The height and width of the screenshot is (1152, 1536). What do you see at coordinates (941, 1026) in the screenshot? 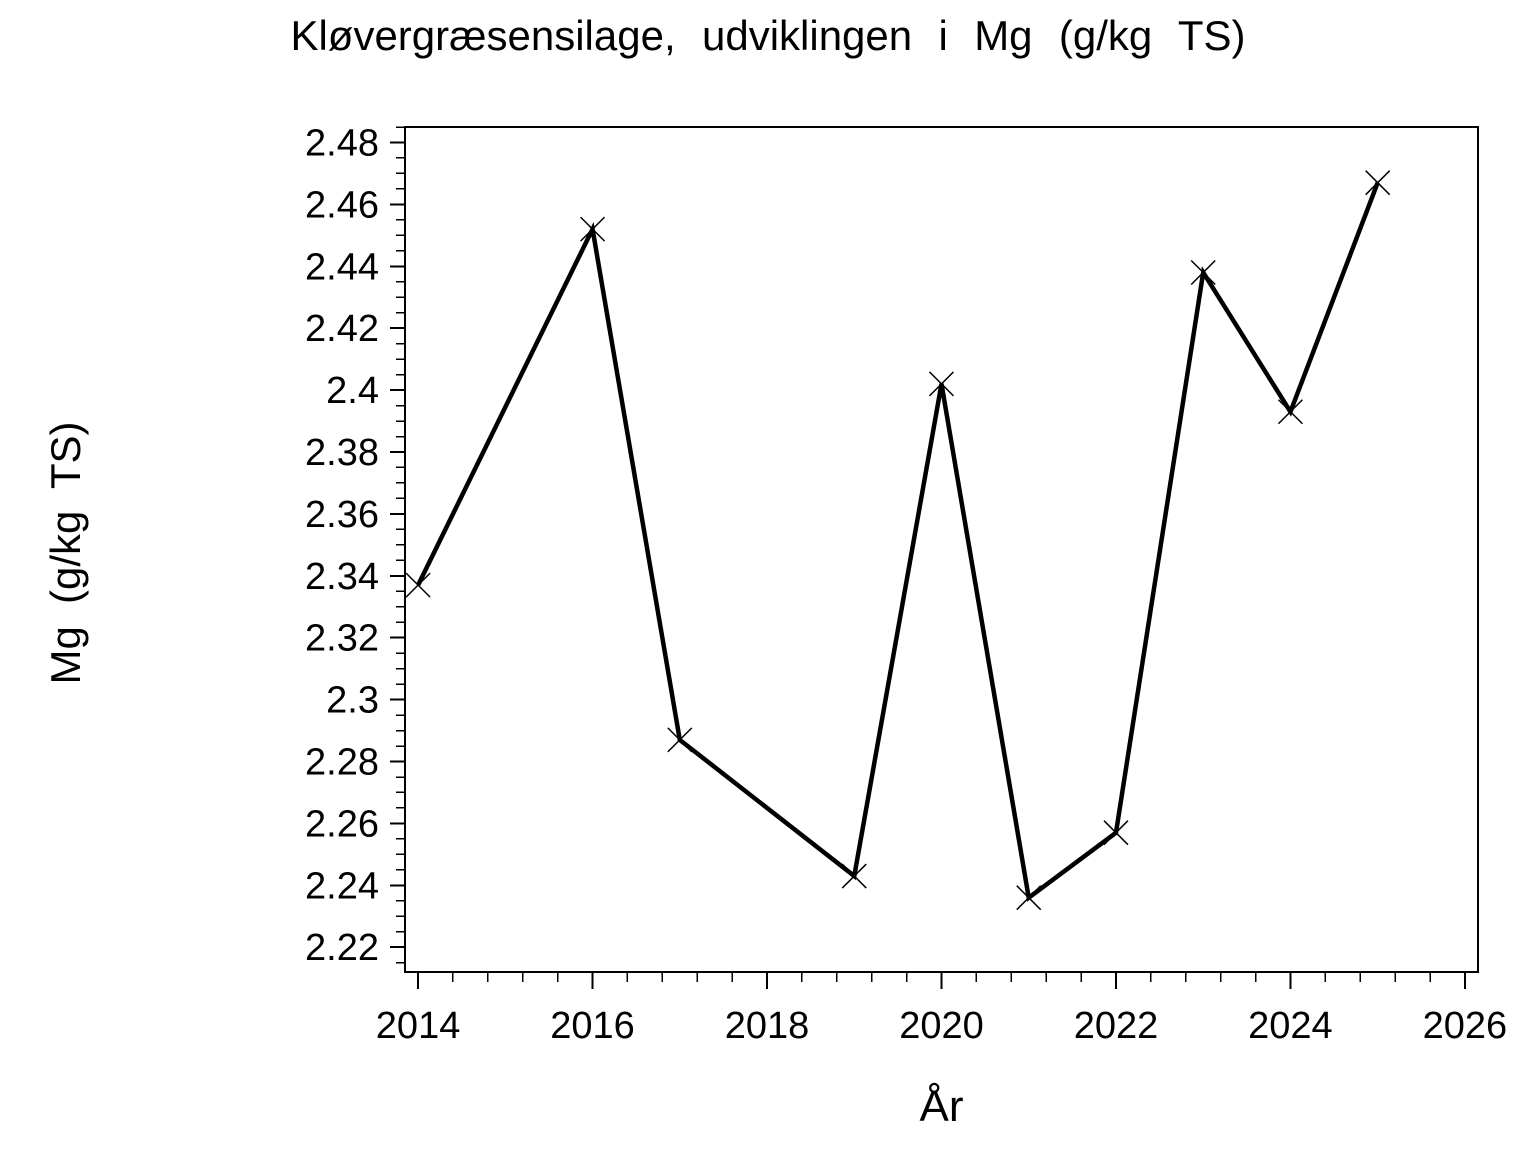
I see `x-tick-label: 2020` at bounding box center [941, 1026].